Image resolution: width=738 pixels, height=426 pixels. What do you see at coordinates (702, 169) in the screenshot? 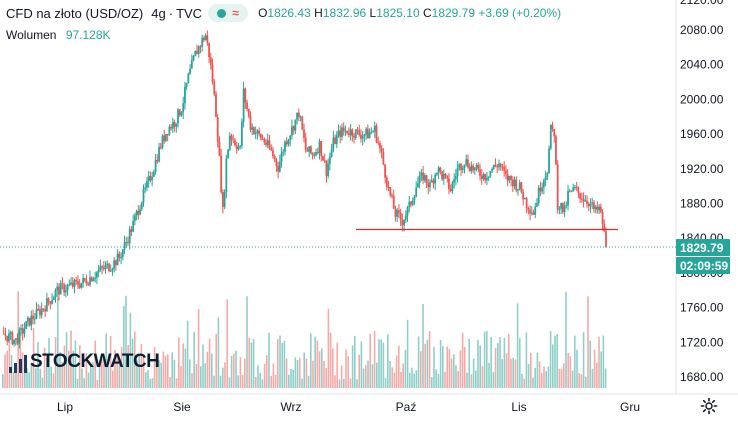
I see `y-tick-label: 1920.00` at bounding box center [702, 169].